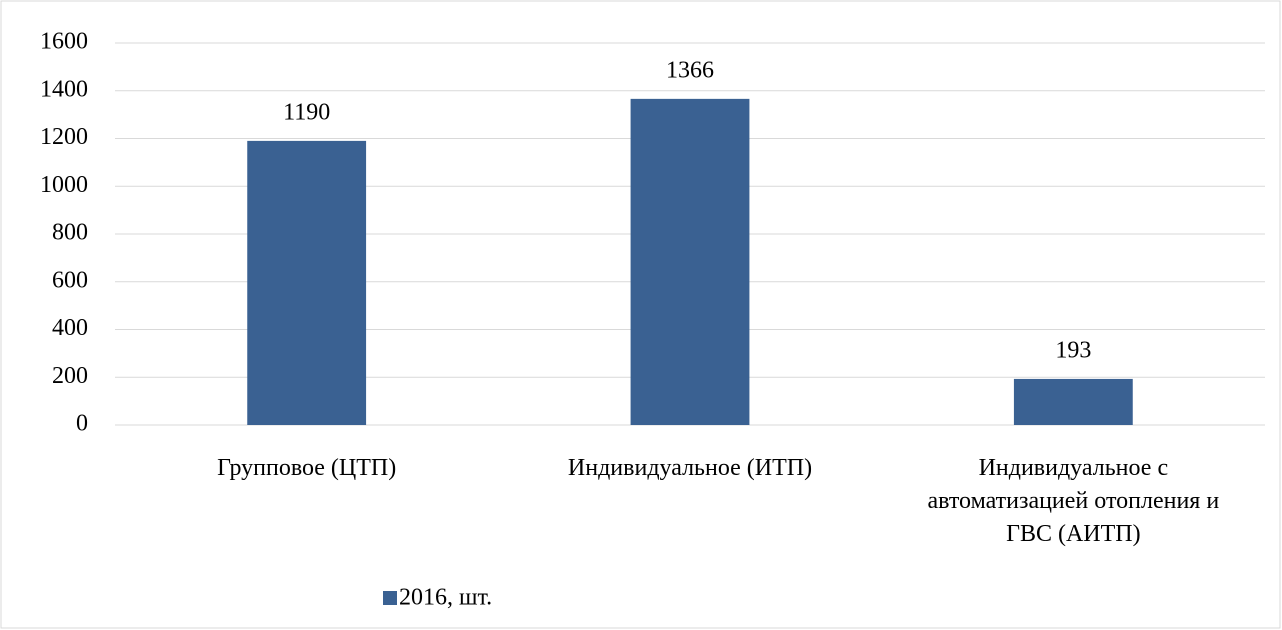 This screenshot has height=630, width=1282. I want to click on y-tick-label: 600, so click(70, 280).